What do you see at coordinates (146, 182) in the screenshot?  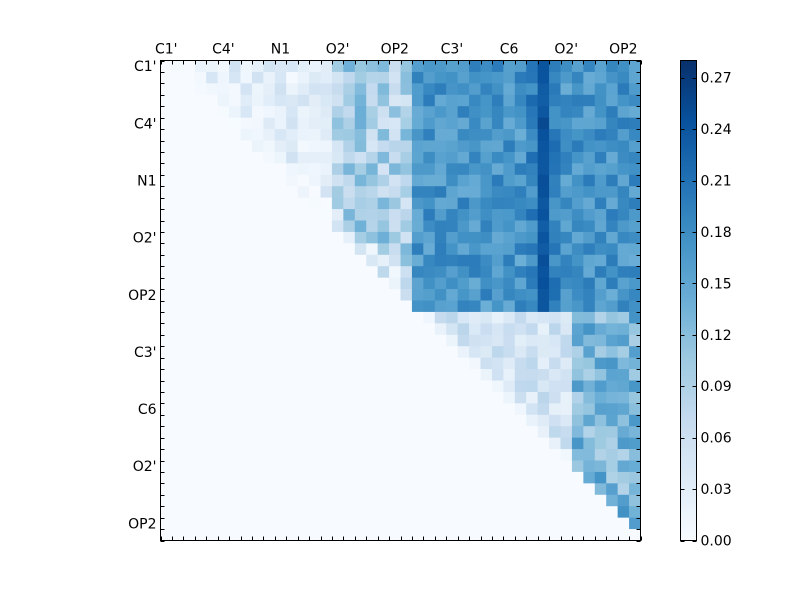 I see `y-tick-label: N1` at bounding box center [146, 182].